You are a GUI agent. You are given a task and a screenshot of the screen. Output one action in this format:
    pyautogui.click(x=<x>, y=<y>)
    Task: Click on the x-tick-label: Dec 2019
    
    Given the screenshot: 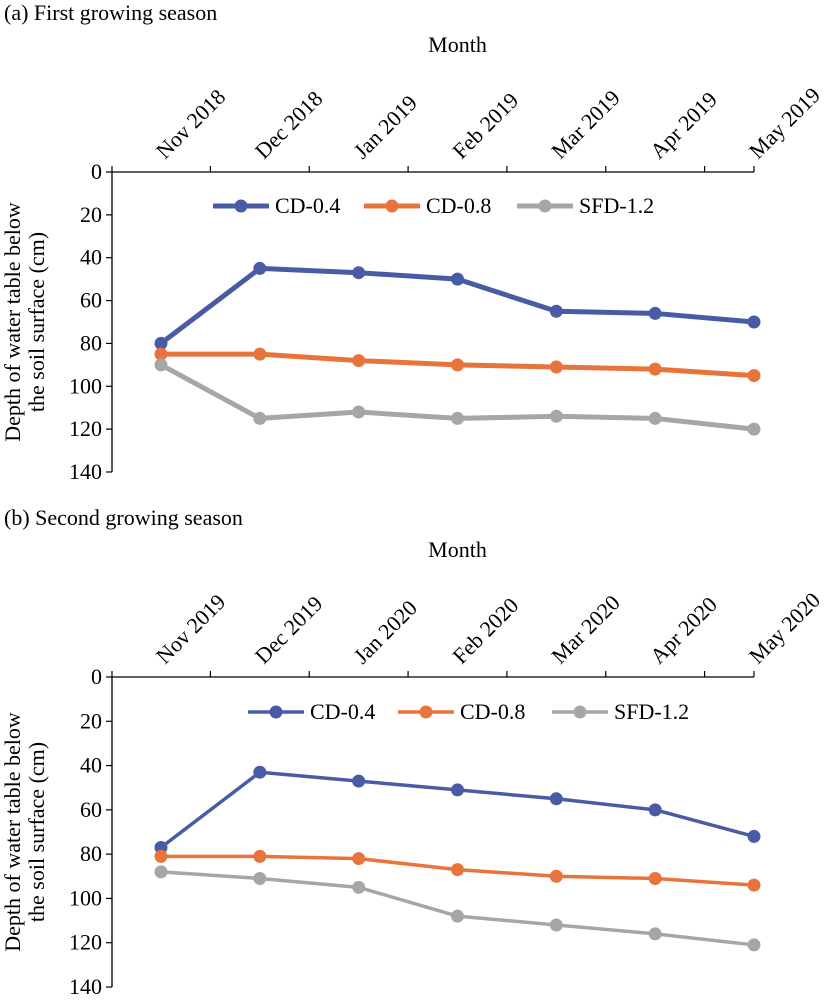 What is the action you would take?
    pyautogui.click(x=289, y=630)
    